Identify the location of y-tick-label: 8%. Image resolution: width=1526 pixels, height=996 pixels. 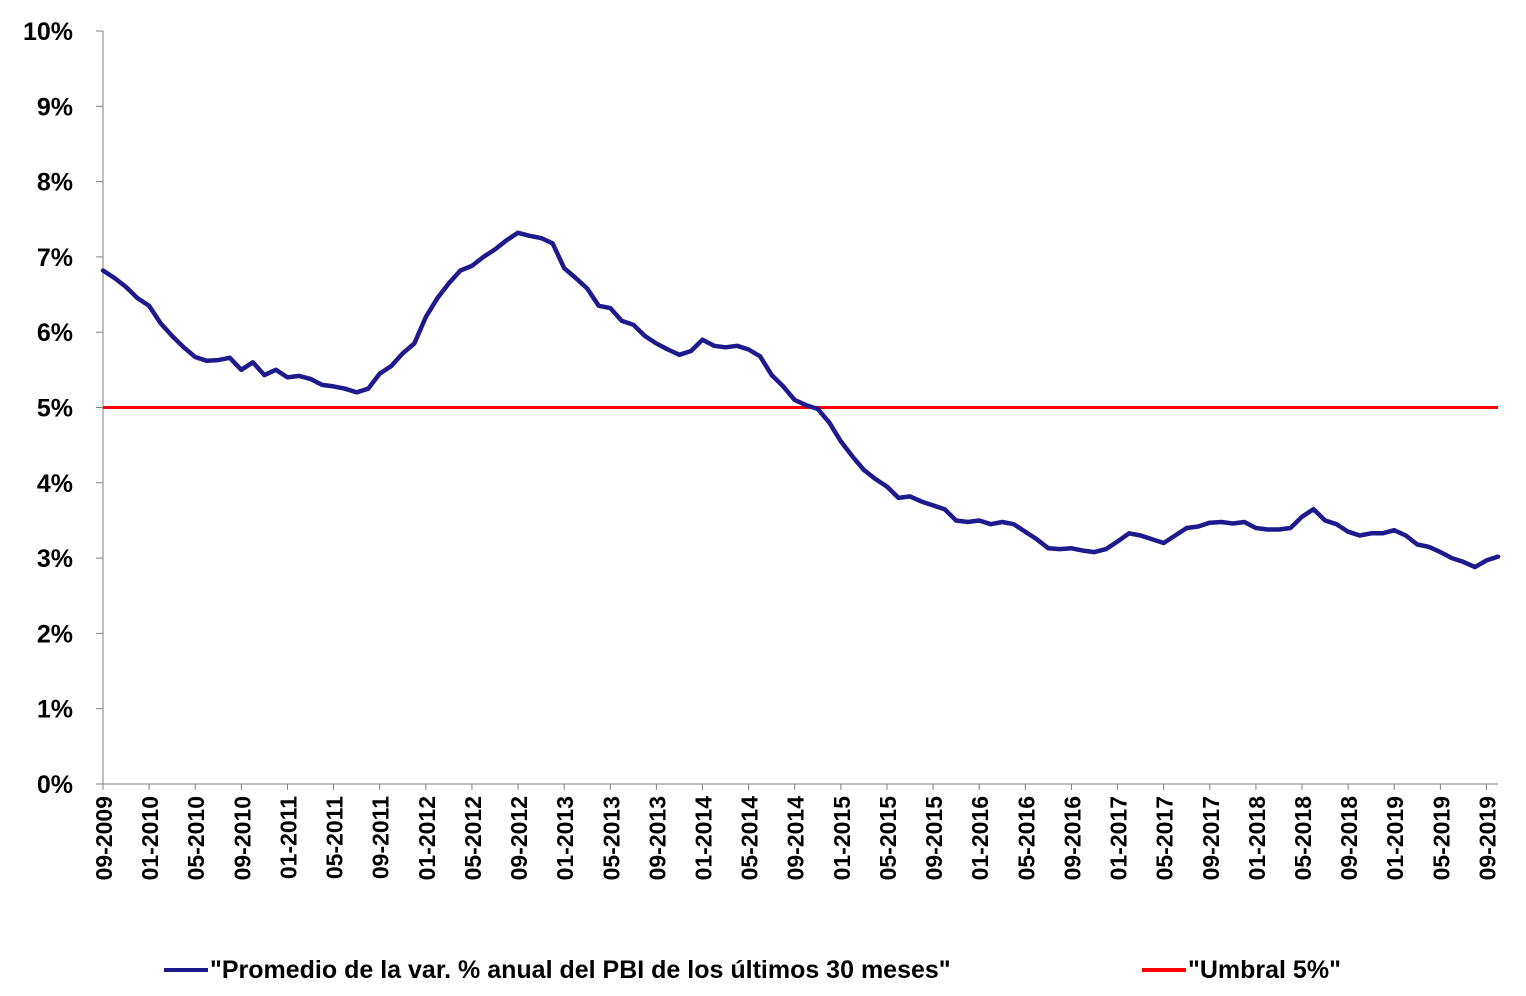
(55, 183).